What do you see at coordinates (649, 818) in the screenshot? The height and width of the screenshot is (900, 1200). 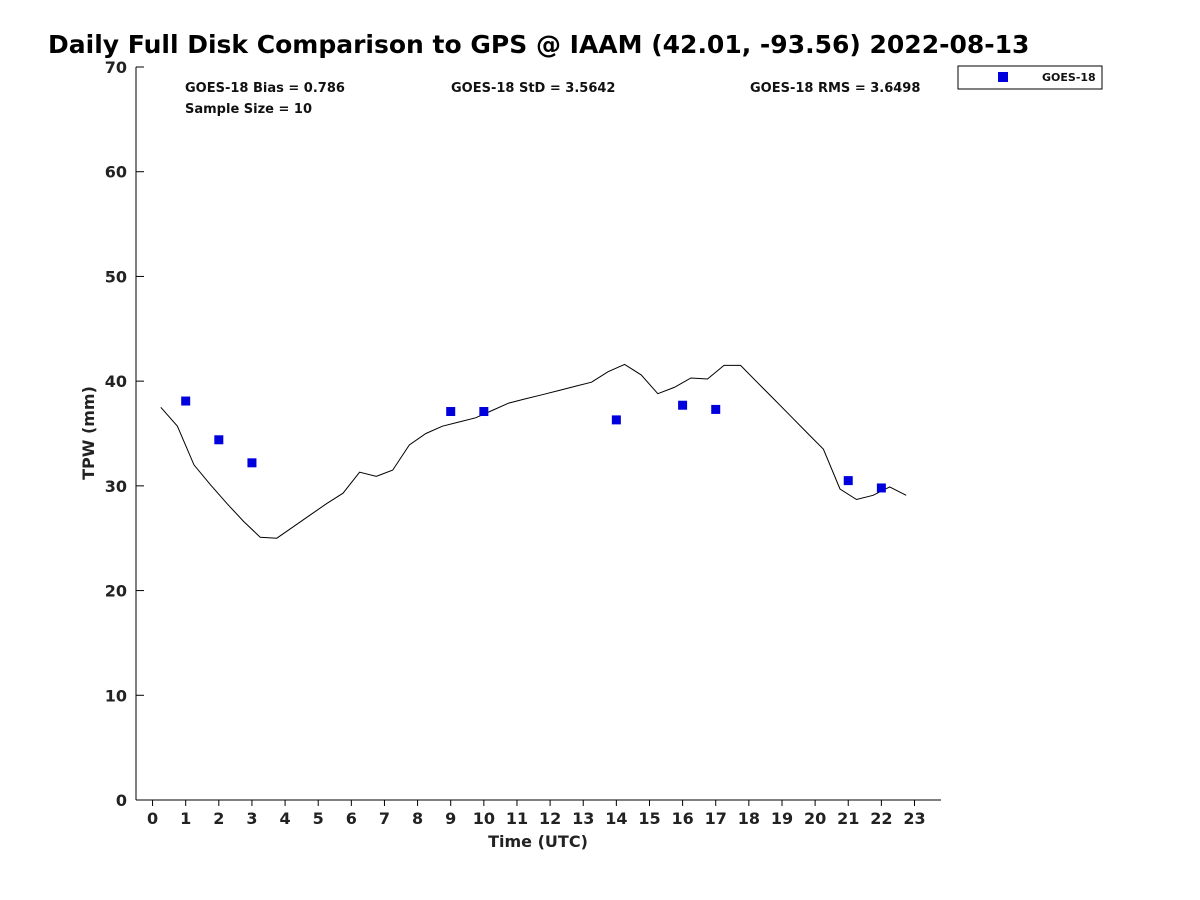 I see `x-tick-label: 15` at bounding box center [649, 818].